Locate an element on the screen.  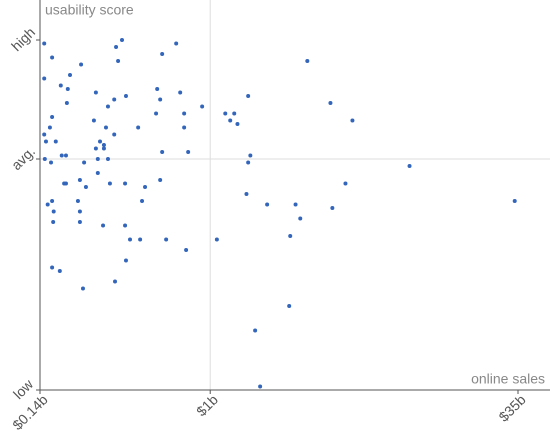
y-axis-label: usability score is located at coordinates (89, 10).